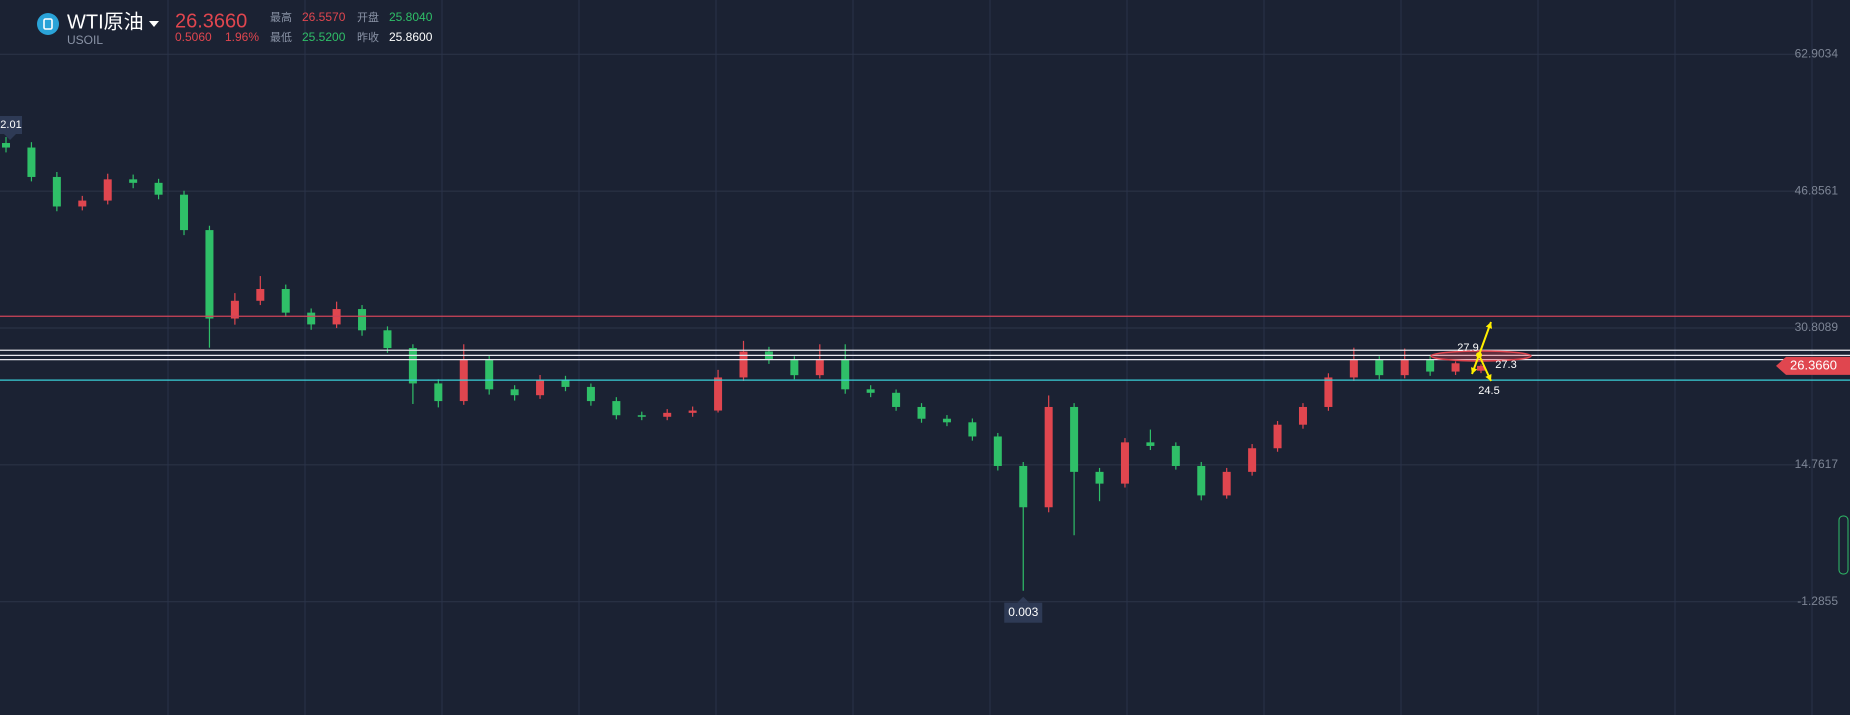 The height and width of the screenshot is (715, 1850). What do you see at coordinates (1505, 365) in the screenshot?
I see `drawing-label: 27.3` at bounding box center [1505, 365].